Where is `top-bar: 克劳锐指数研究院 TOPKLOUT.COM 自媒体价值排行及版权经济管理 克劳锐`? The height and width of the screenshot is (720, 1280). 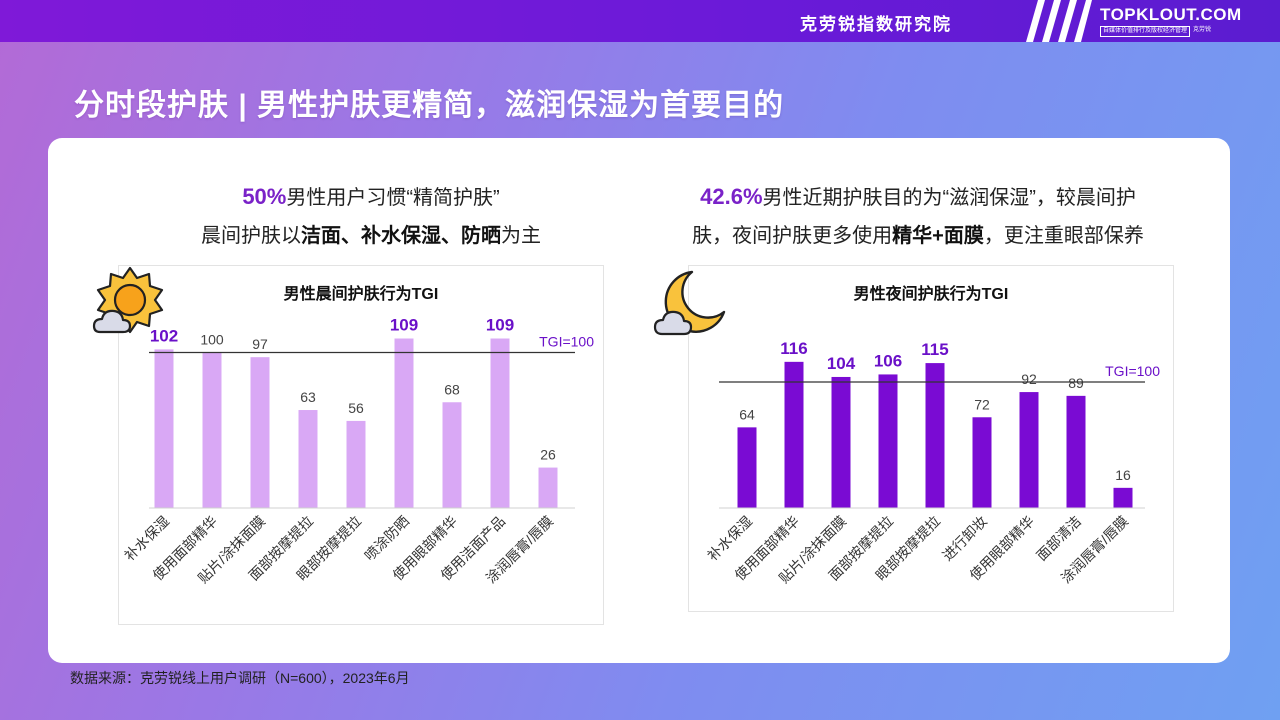 top-bar: 克劳锐指数研究院 TOPKLOUT.COM 自媒体价值排行及版权经济管理 克劳锐 is located at coordinates (640, 21).